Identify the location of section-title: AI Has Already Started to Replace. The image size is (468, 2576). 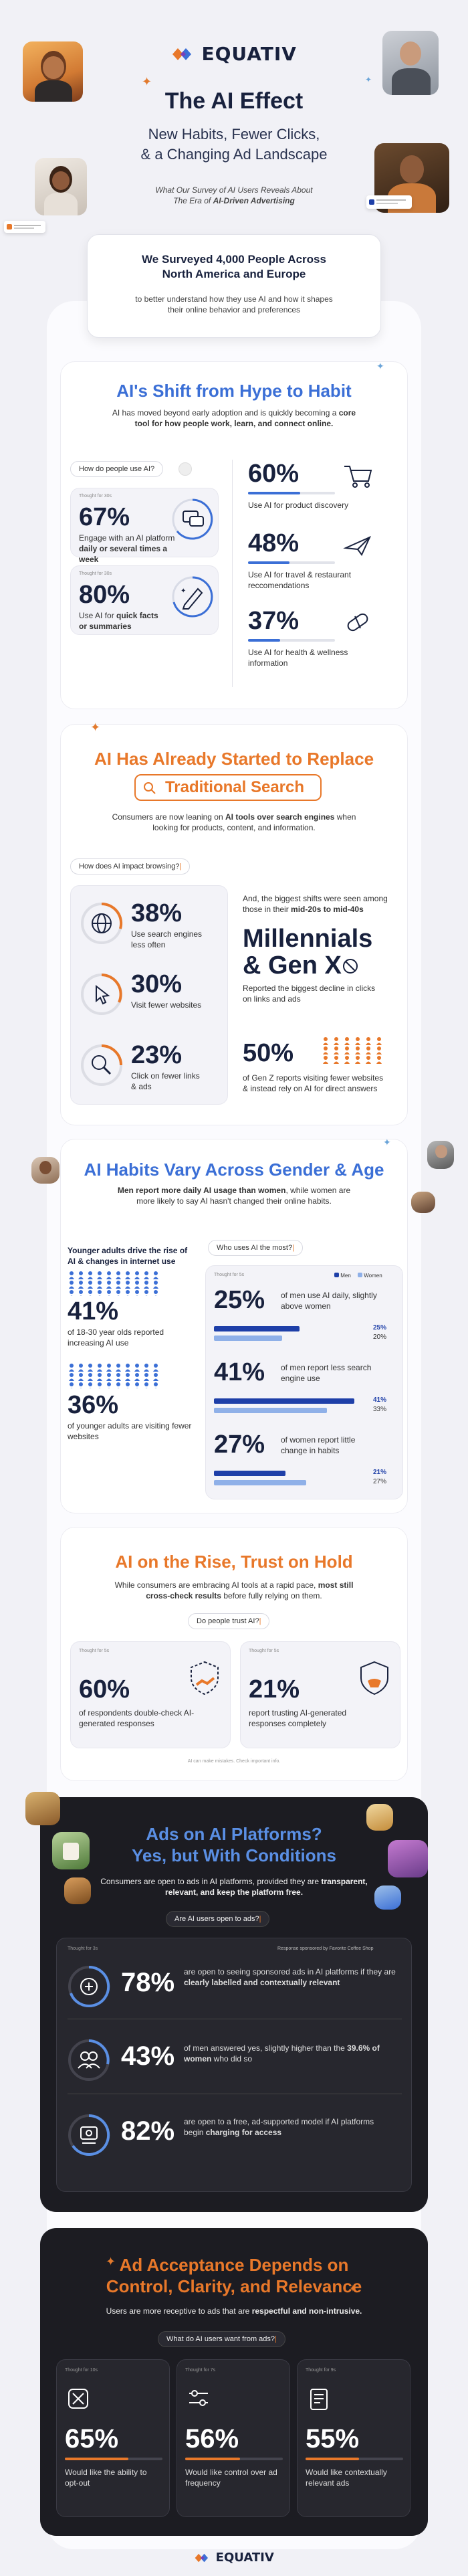
(234, 759).